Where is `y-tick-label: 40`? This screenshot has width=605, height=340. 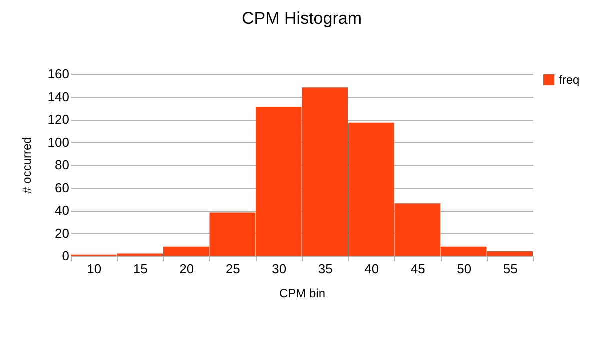 y-tick-label: 40 is located at coordinates (62, 210).